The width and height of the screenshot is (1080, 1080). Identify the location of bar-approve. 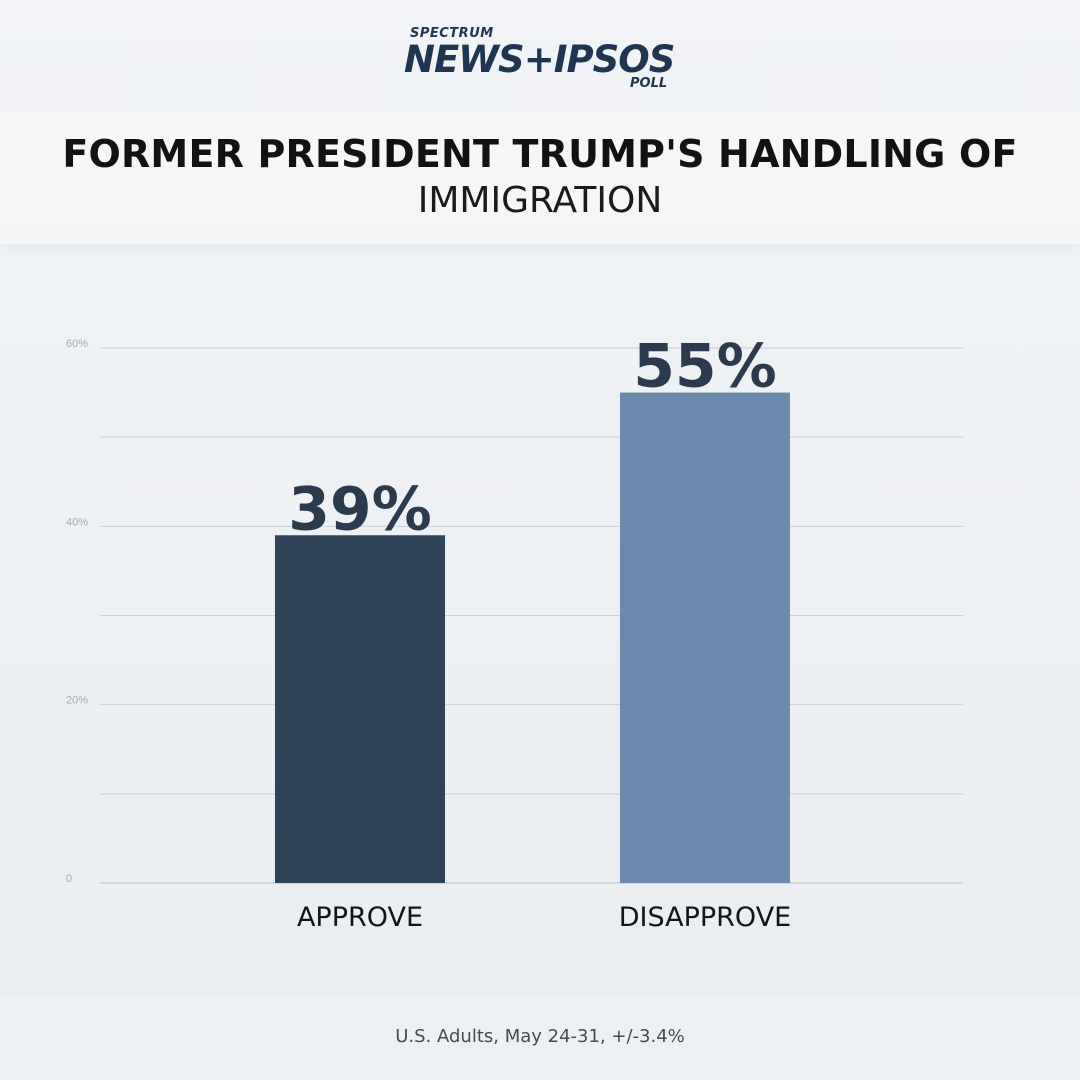
(360, 709).